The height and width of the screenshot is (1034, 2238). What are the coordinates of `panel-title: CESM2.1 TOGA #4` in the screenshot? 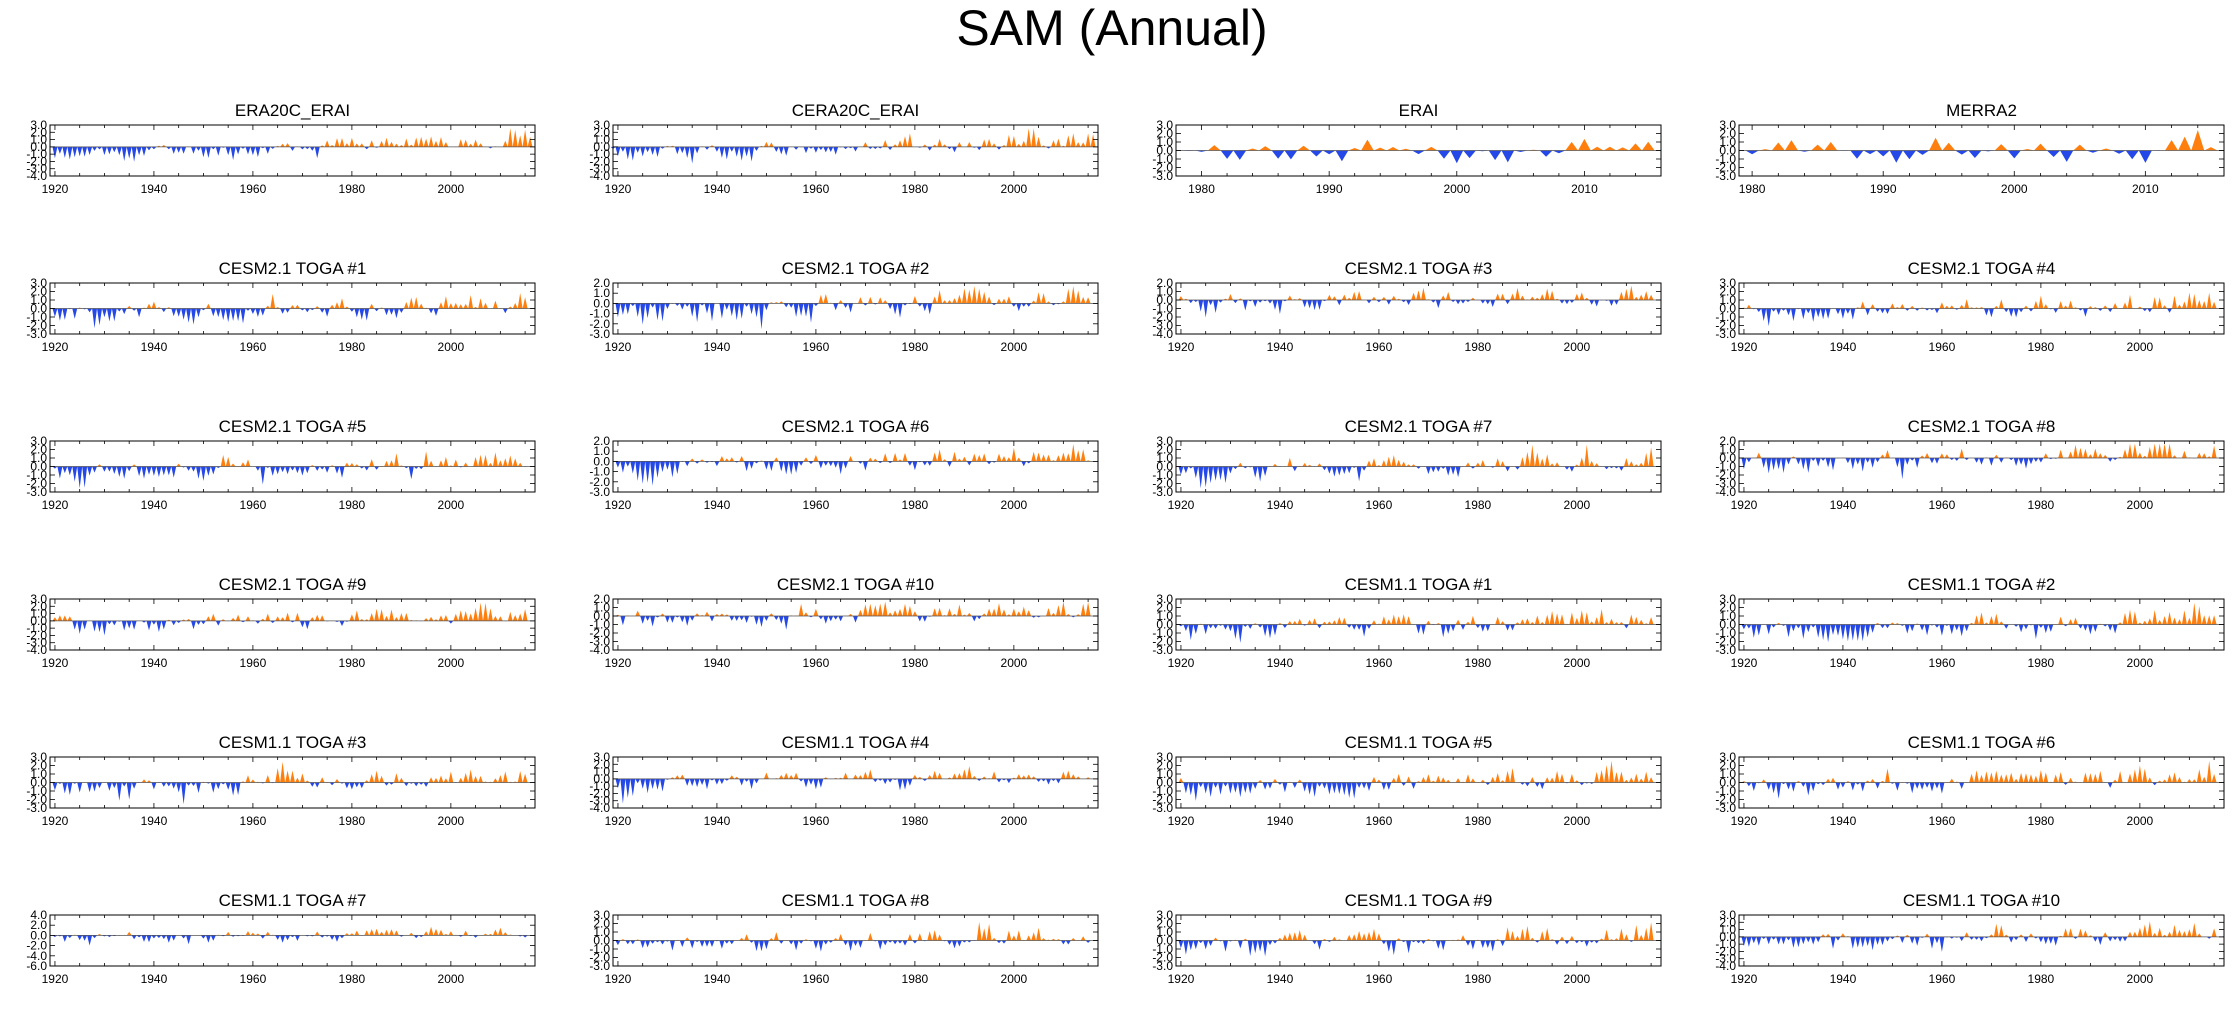 It's located at (1982, 268).